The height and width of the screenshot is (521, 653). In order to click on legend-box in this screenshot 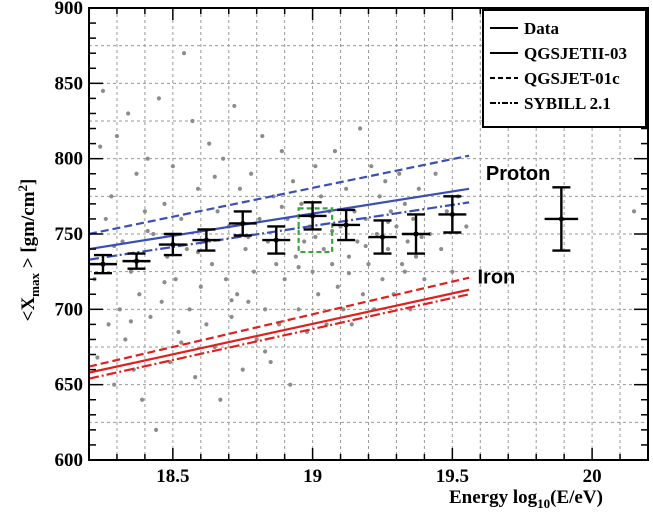, I will do `click(564, 68)`.